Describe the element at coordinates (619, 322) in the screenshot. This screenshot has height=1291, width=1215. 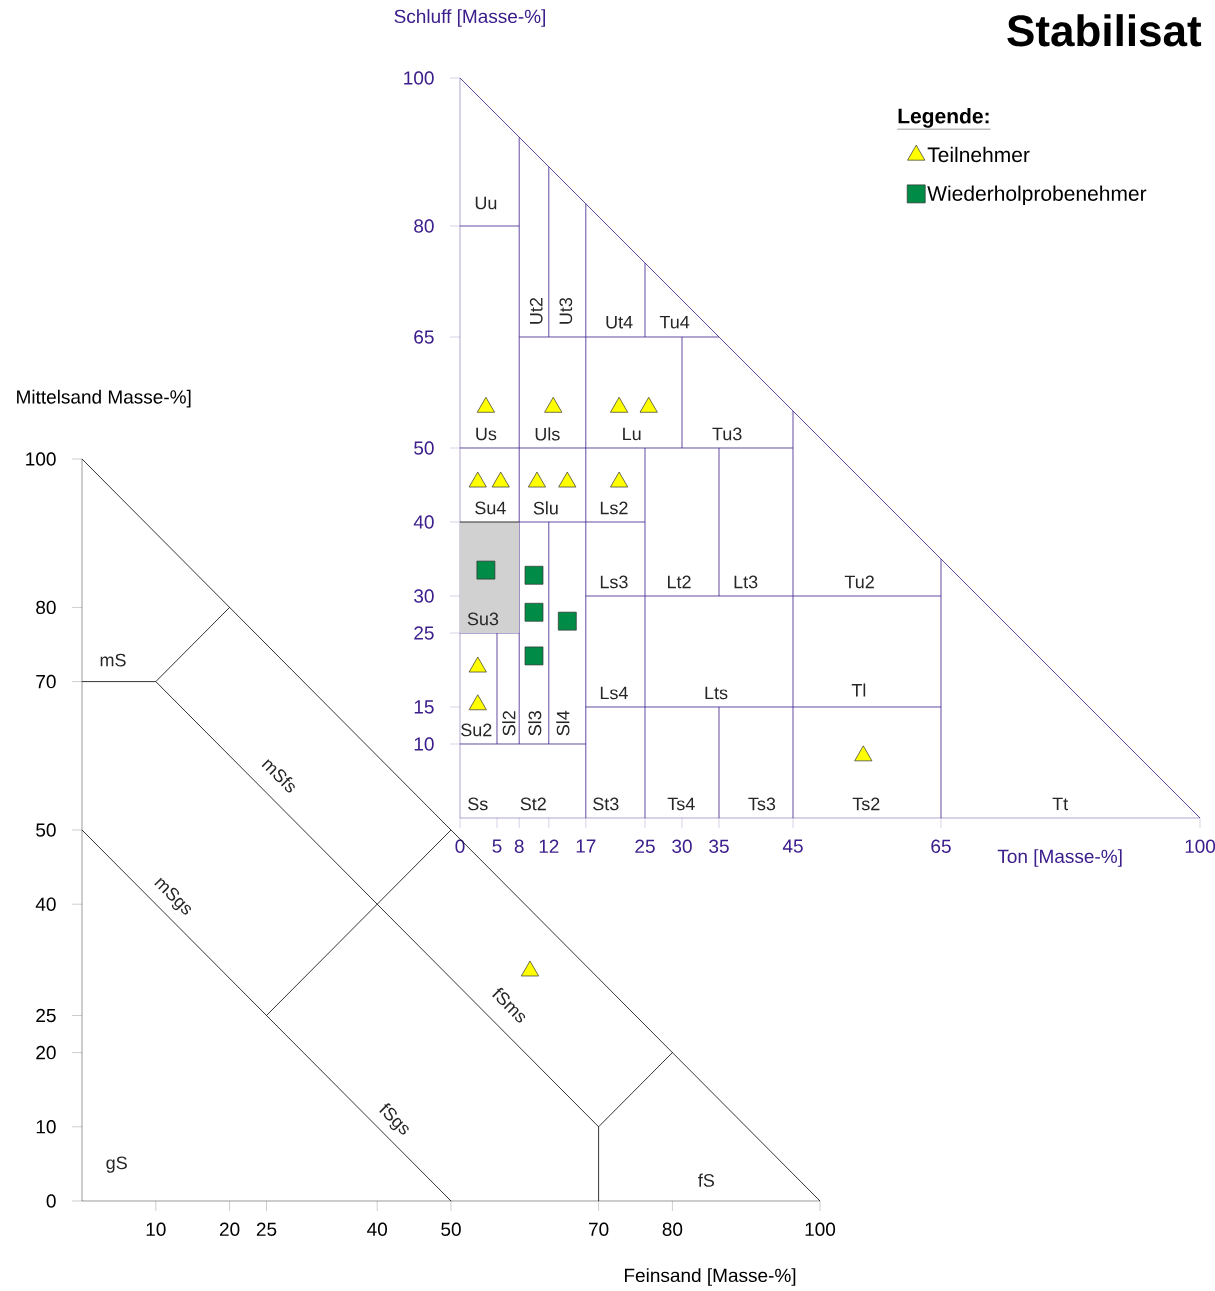
I see `annotation: Ut4` at that location.